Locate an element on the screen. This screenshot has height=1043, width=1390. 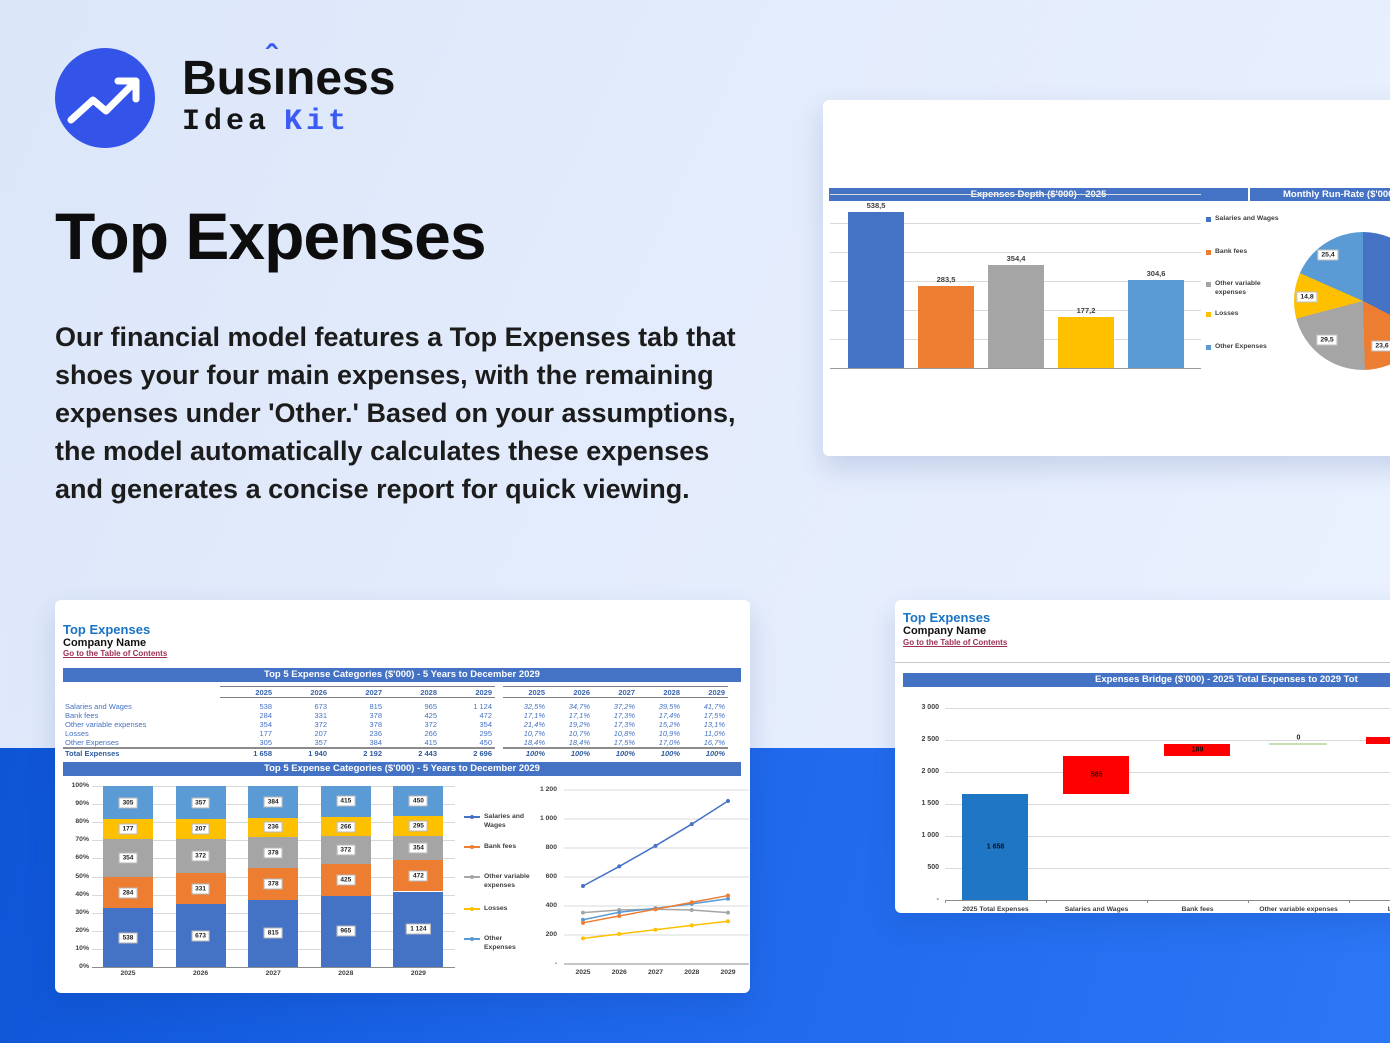
x-tick-label: Bank fees is located at coordinates (1197, 909).